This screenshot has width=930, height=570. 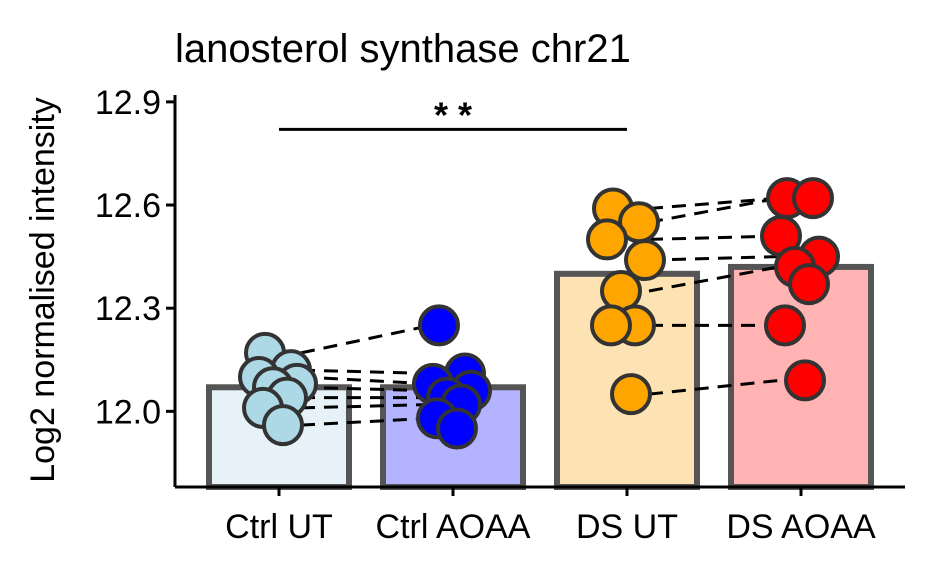 I want to click on x-tick-label-3: DS AOAA, so click(x=801, y=527).